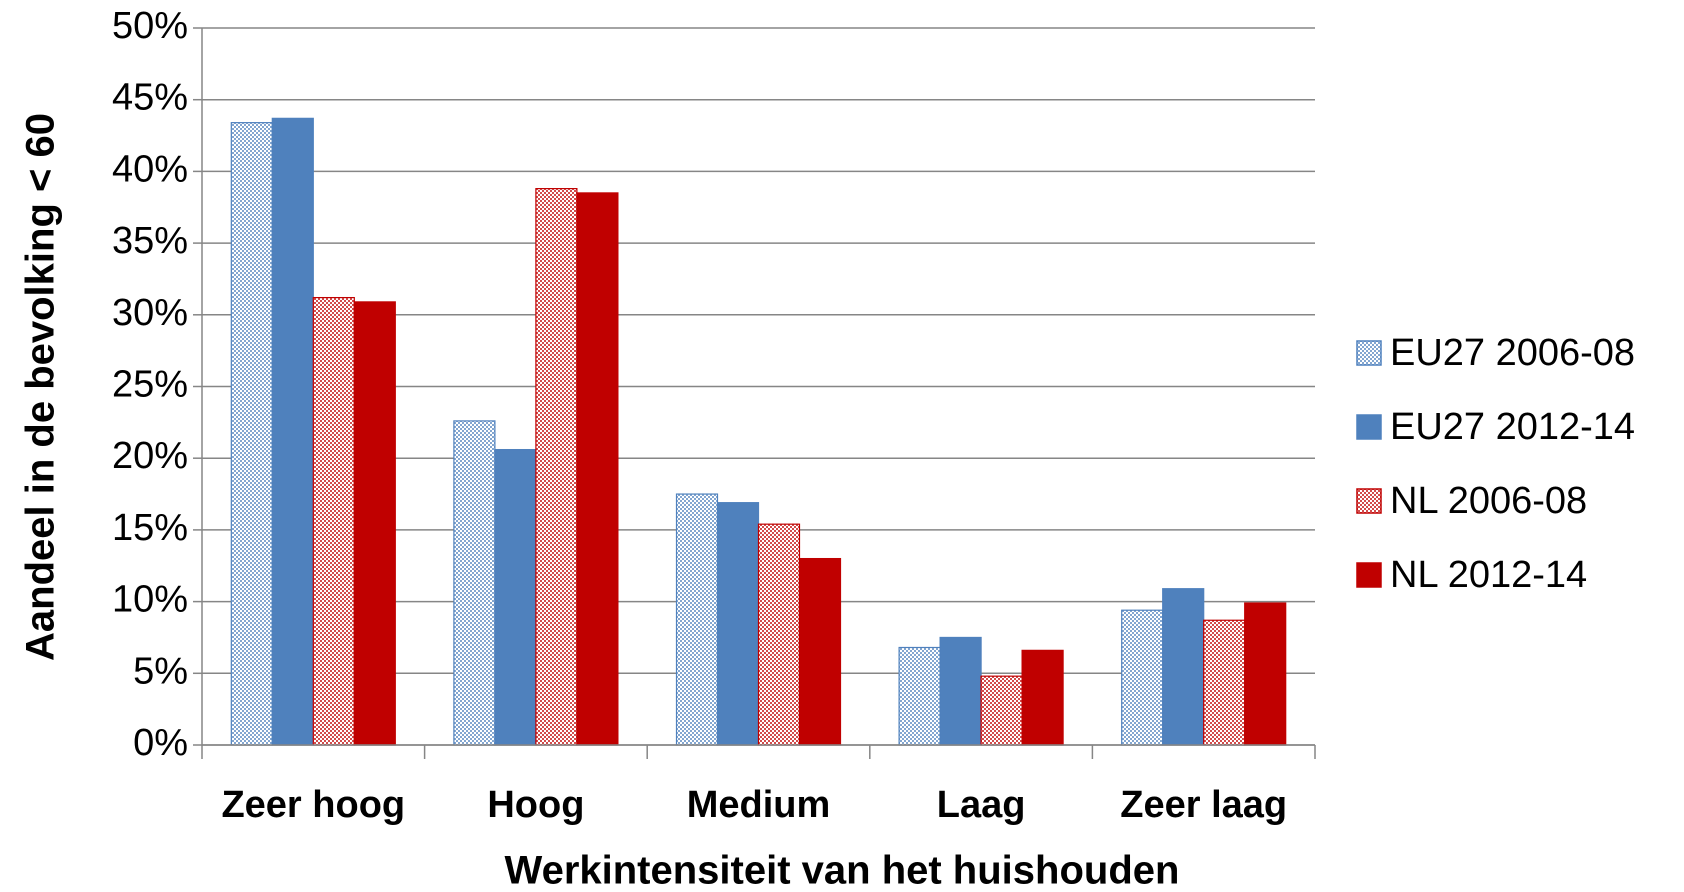 The image size is (1684, 892). Describe the element at coordinates (313, 805) in the screenshot. I see `x-tick-label: Zeer hoog` at that location.